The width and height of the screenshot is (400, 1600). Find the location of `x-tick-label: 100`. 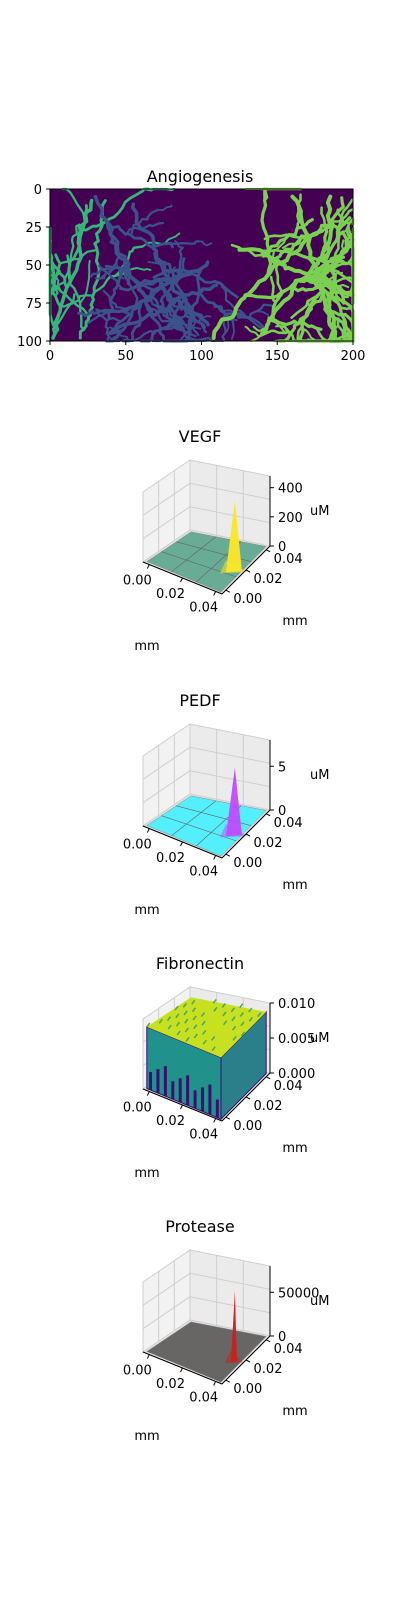

x-tick-label: 100 is located at coordinates (201, 356).